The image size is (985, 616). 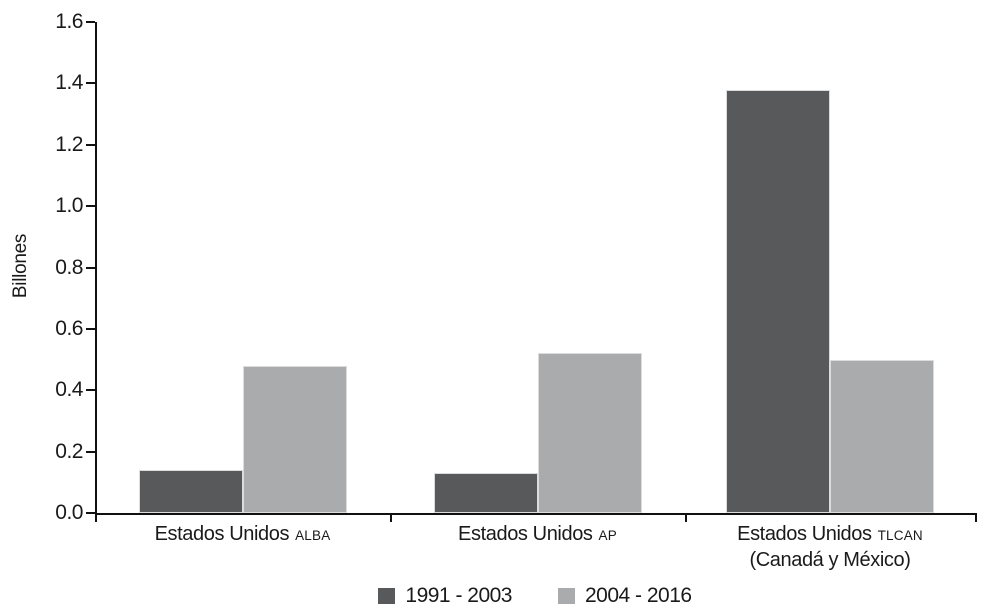 What do you see at coordinates (485, 493) in the screenshot?
I see `bar-1991-2003-ap` at bounding box center [485, 493].